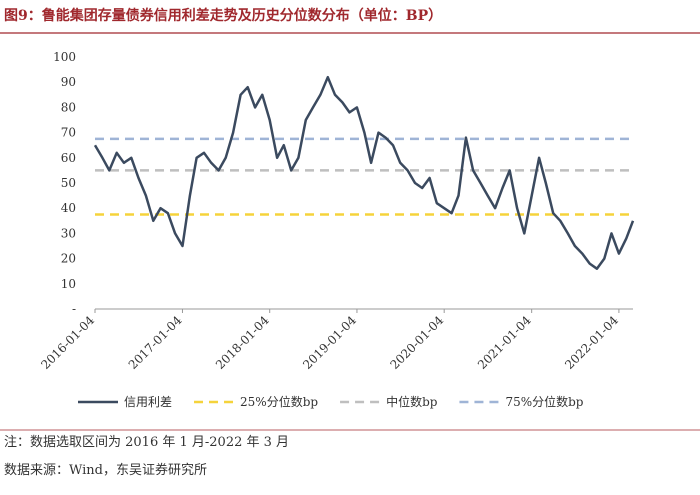 Image resolution: width=700 pixels, height=495 pixels. Describe the element at coordinates (544, 401) in the screenshot. I see `legend-label: 75%分位数bp` at that location.